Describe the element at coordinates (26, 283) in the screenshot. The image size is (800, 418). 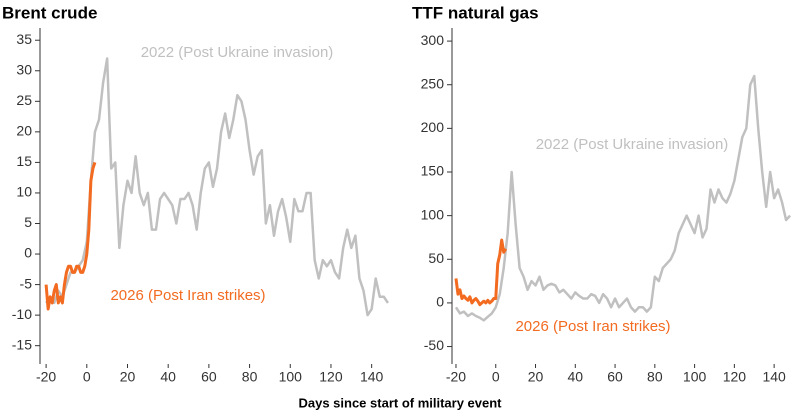
I see `y-tick-label: -5` at that location.